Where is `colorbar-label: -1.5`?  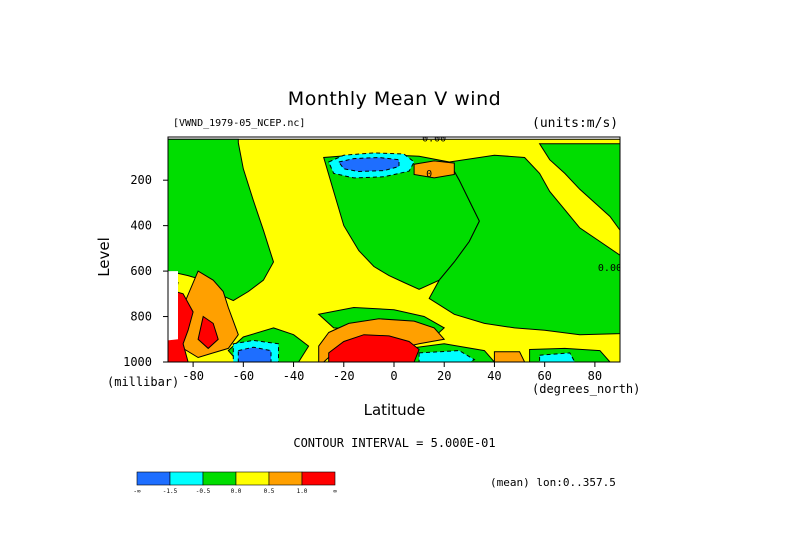 colorbar-label: -1.5 is located at coordinates (170, 491).